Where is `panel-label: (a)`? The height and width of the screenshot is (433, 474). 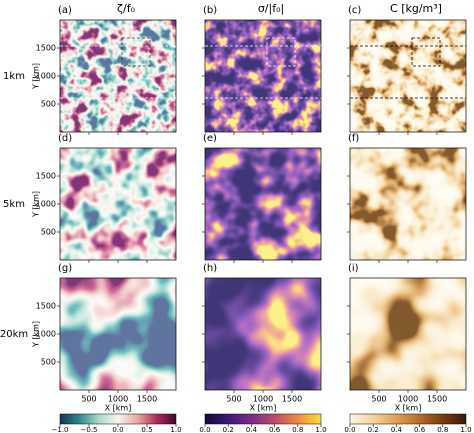
panel-label: (a) is located at coordinates (65, 10).